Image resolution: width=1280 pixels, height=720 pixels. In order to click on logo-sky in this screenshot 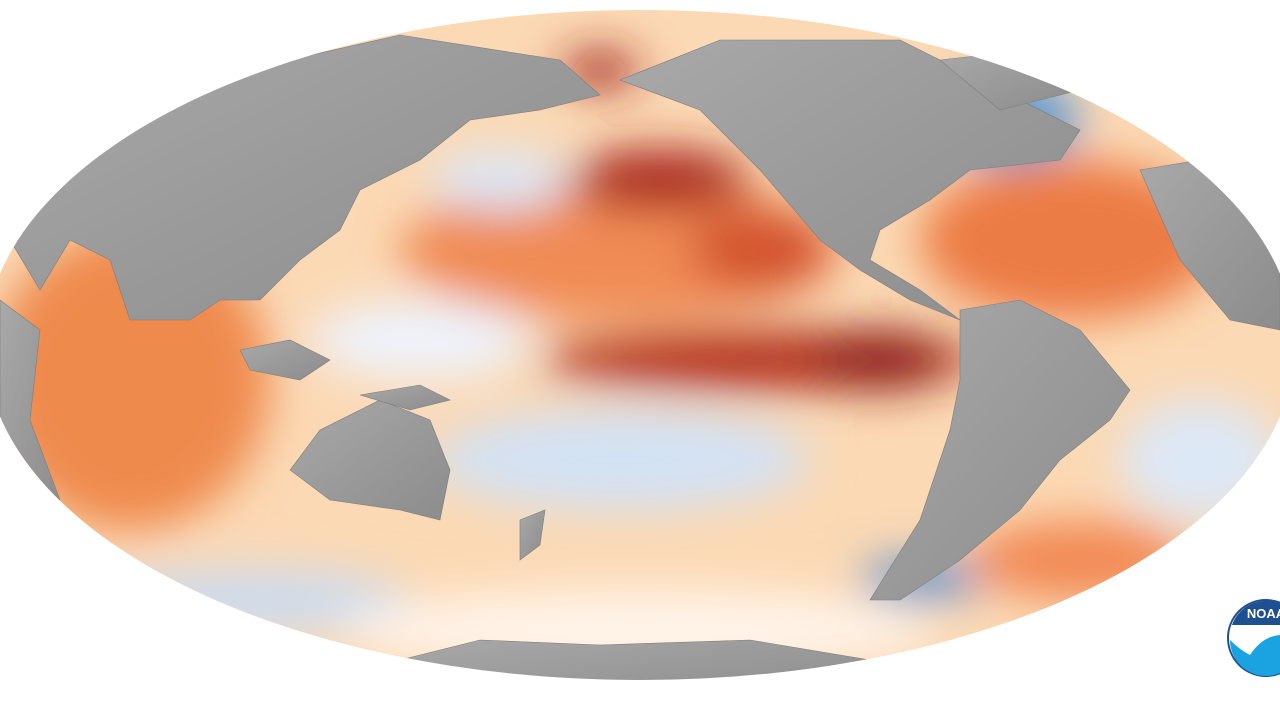, I will do `click(1256, 612)`.